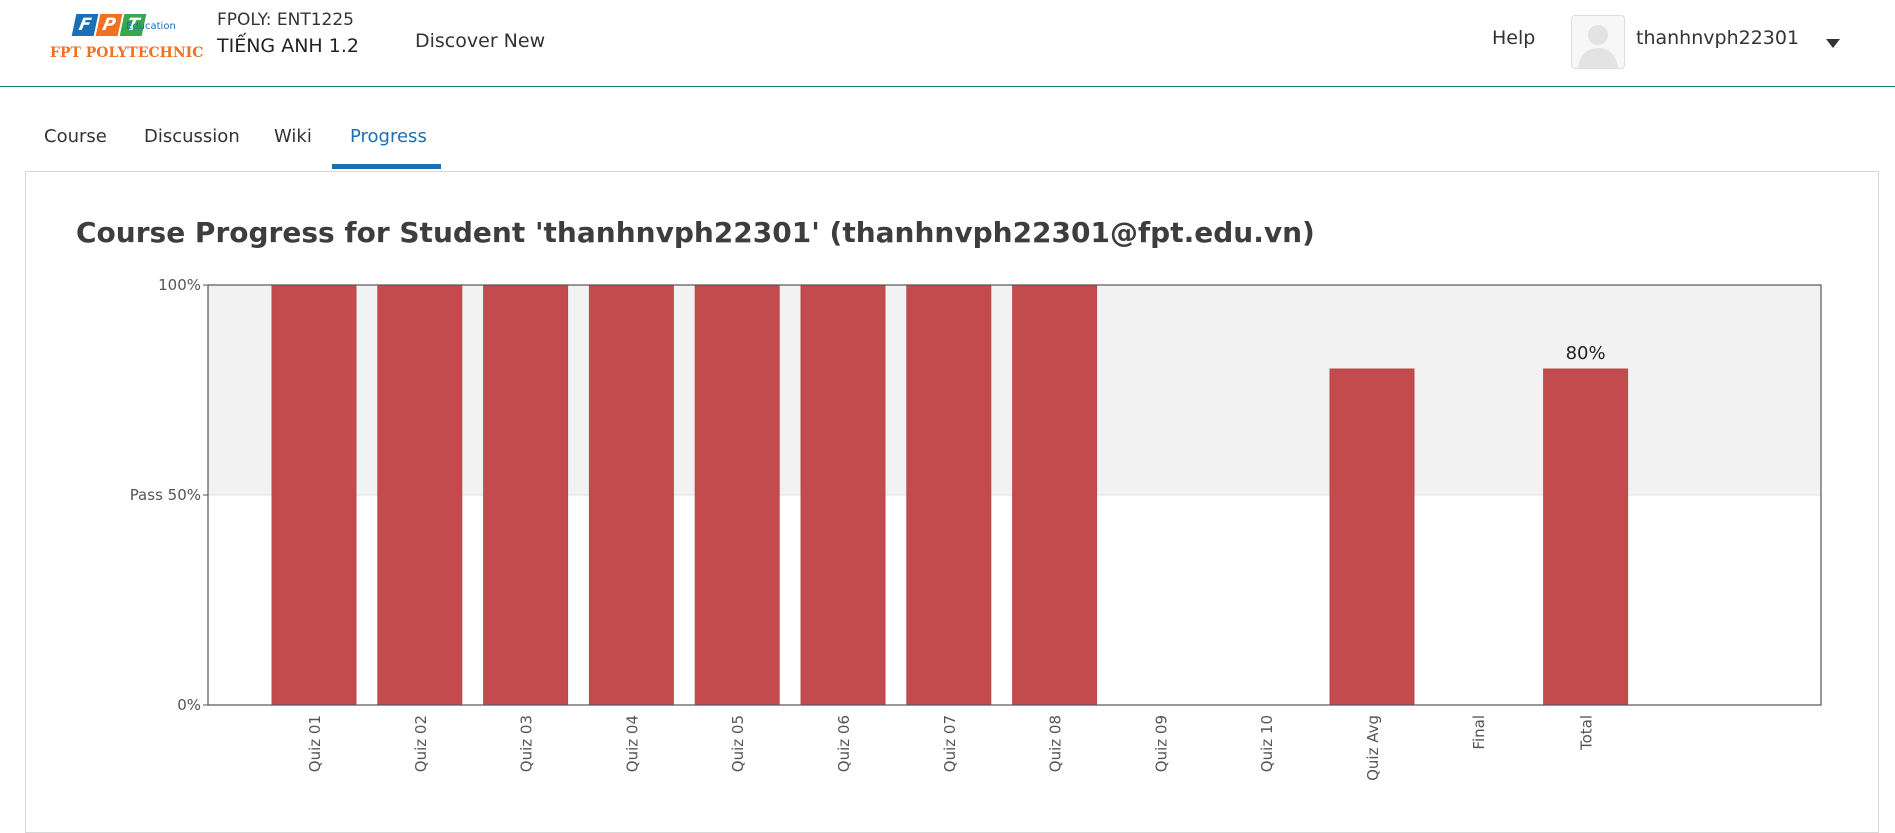  I want to click on tab-discussion: Discussion, so click(192, 136).